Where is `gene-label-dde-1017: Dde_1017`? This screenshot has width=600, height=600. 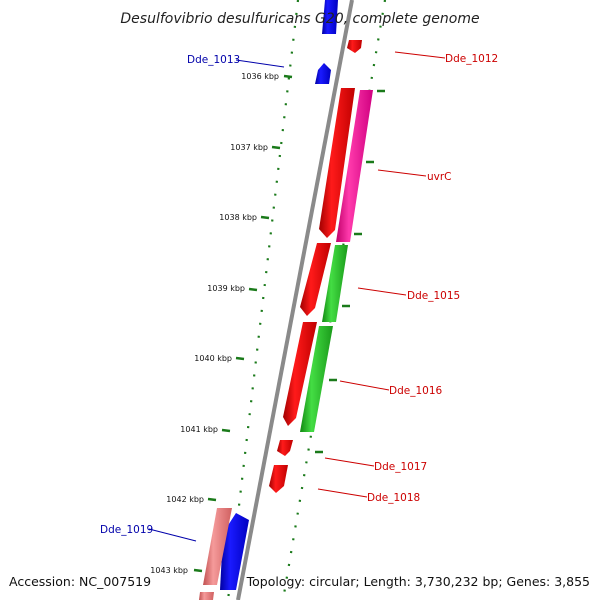 gene-label-dde-1017: Dde_1017 is located at coordinates (400, 467).